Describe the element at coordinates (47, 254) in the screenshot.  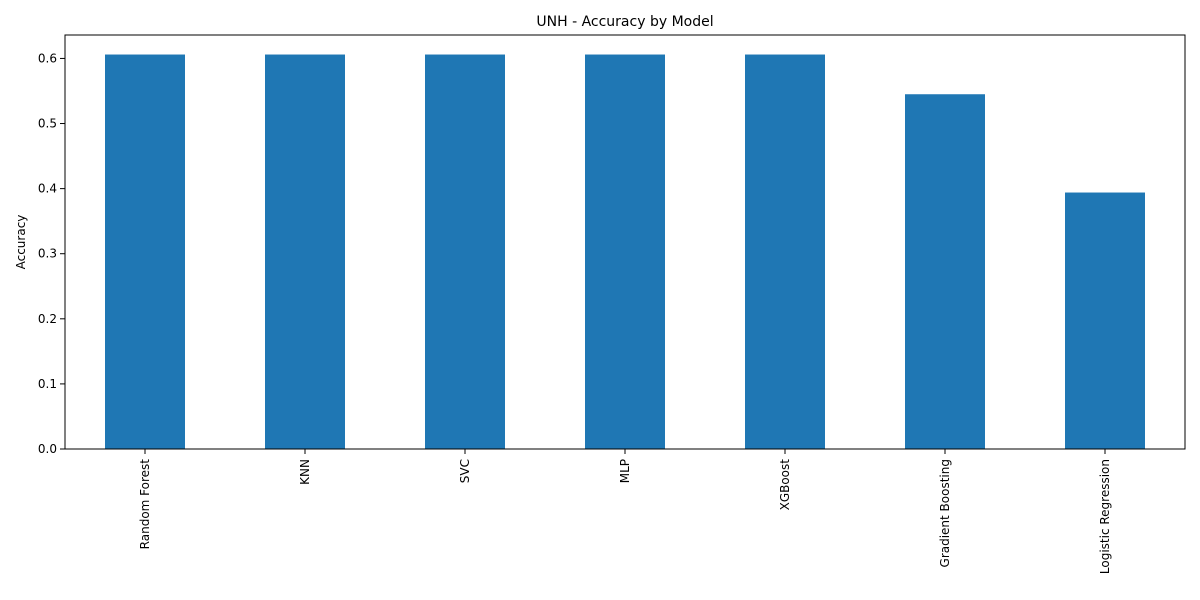
I see `y-tick-label: 0.3` at that location.